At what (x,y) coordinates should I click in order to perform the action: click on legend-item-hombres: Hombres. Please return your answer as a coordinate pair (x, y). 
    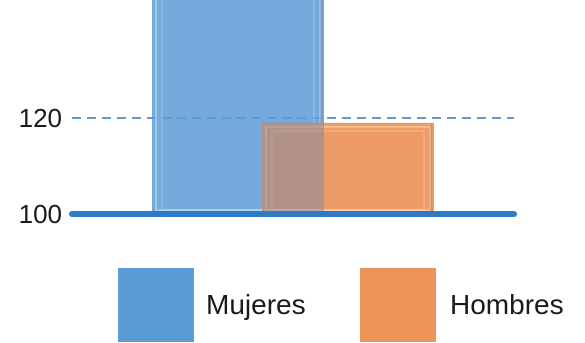
    Looking at the image, I should click on (462, 305).